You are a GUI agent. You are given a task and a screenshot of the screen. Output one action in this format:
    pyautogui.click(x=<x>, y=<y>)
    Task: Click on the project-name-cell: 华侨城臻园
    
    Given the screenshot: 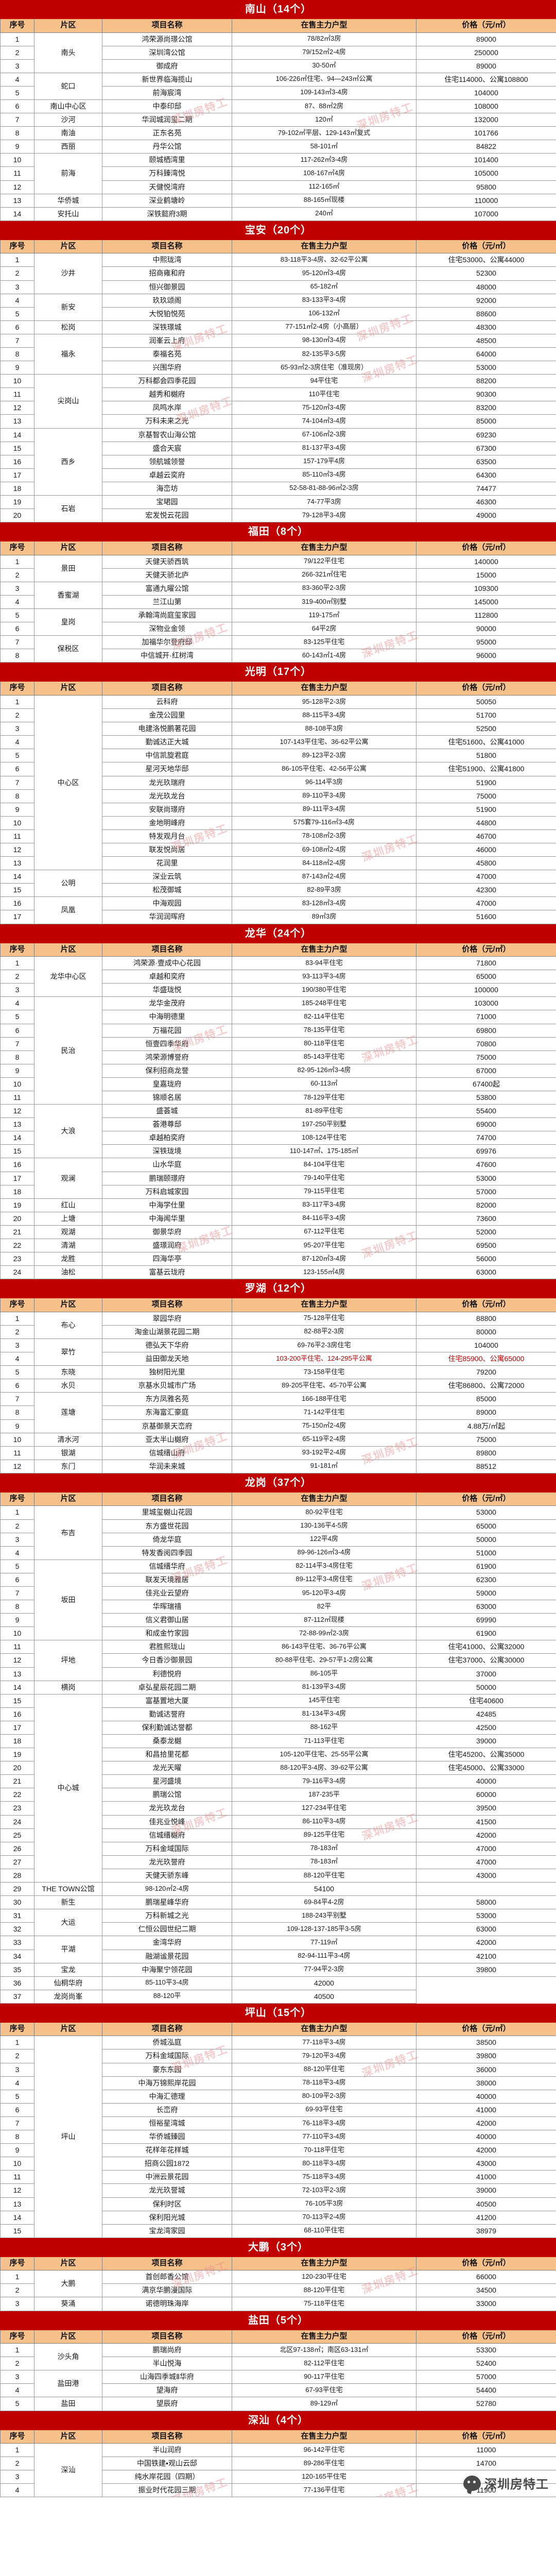 What is the action you would take?
    pyautogui.click(x=167, y=2137)
    